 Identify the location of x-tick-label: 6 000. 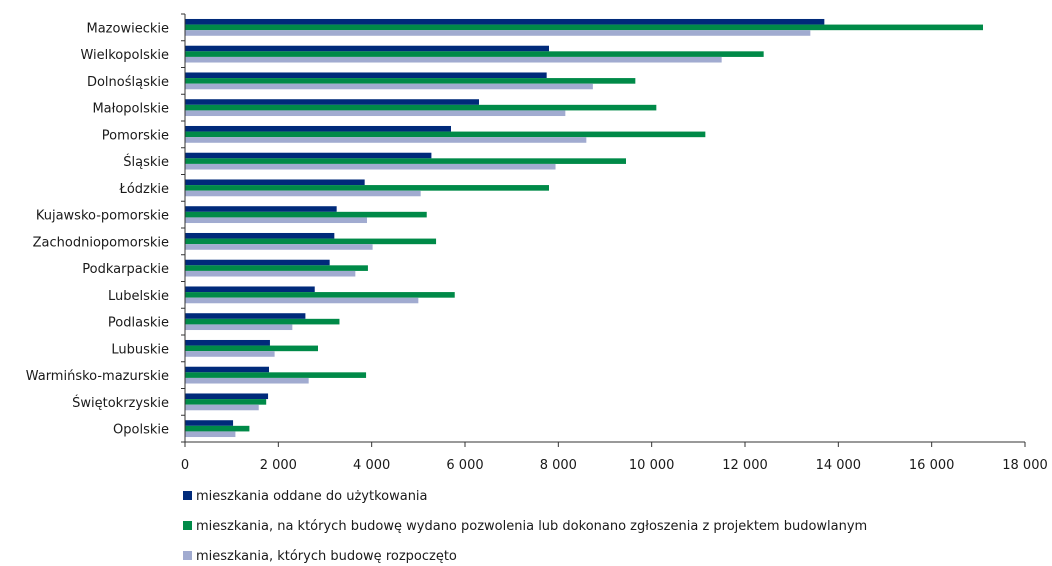
(464, 465).